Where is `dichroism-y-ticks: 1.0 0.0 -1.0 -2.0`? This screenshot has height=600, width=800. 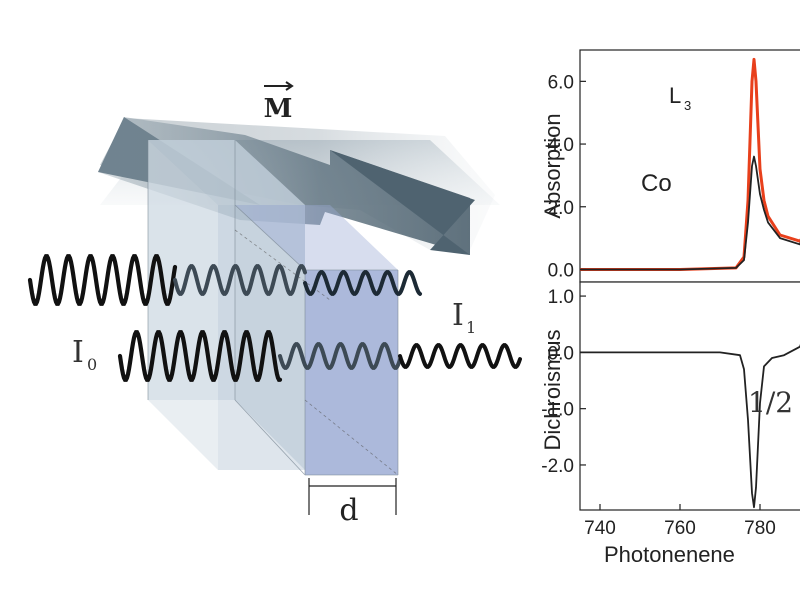
dichroism-y-ticks: 1.0 0.0 -1.0 -2.0 is located at coordinates (563, 382).